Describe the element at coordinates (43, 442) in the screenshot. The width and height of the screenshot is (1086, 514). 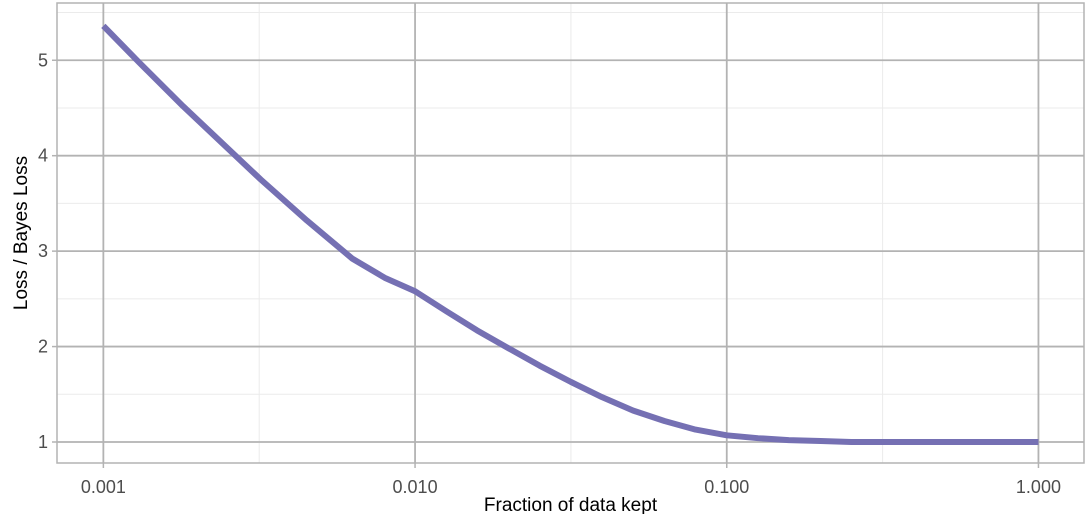
I see `y-tick-label: 1` at that location.